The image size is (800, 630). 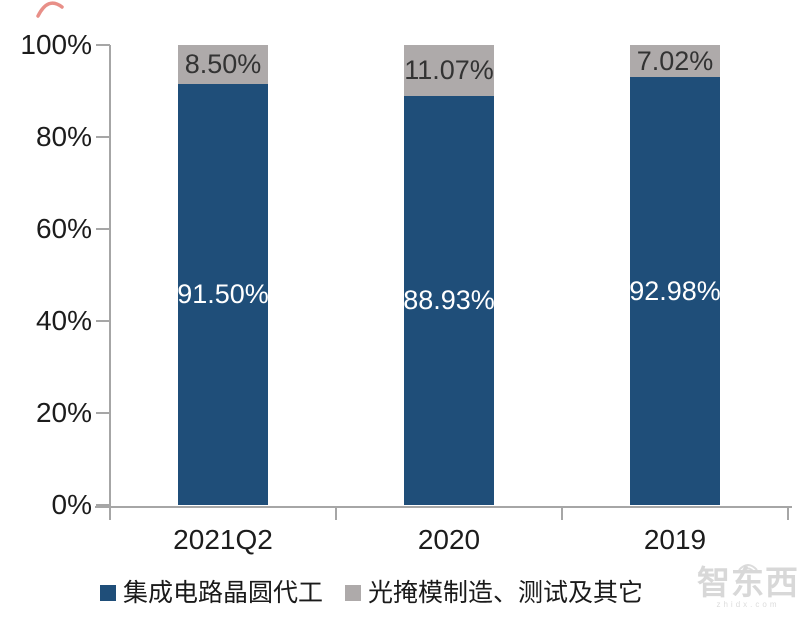 I want to click on watermark-subtext: zhidx.com, so click(x=748, y=604).